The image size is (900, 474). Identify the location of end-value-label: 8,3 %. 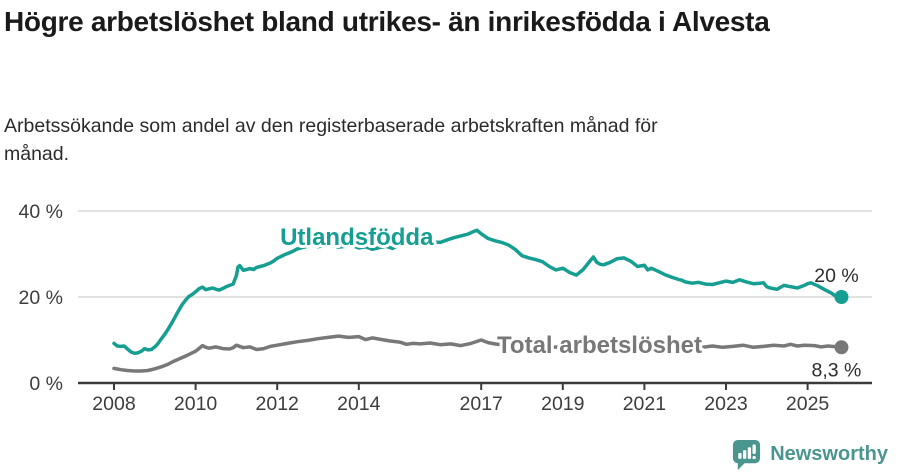
(837, 370).